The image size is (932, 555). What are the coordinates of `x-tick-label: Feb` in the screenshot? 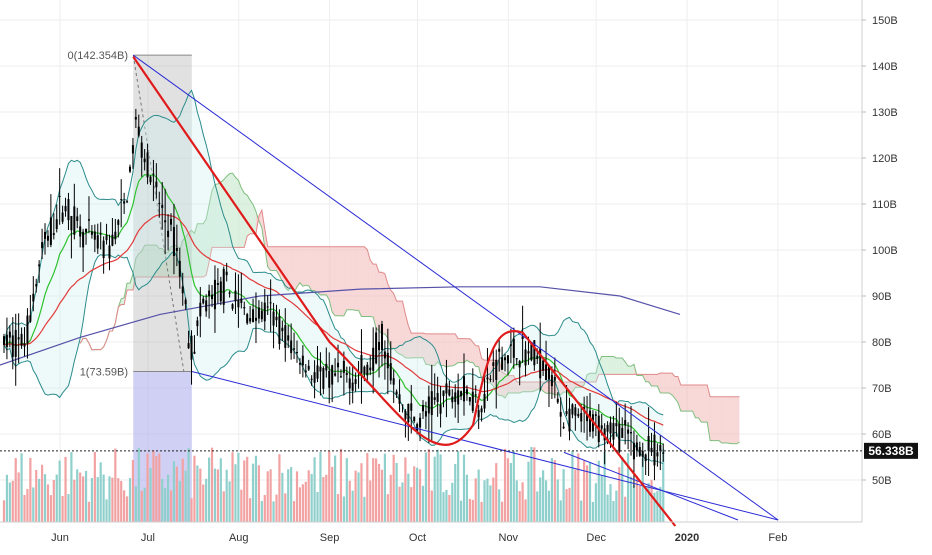 It's located at (777, 538).